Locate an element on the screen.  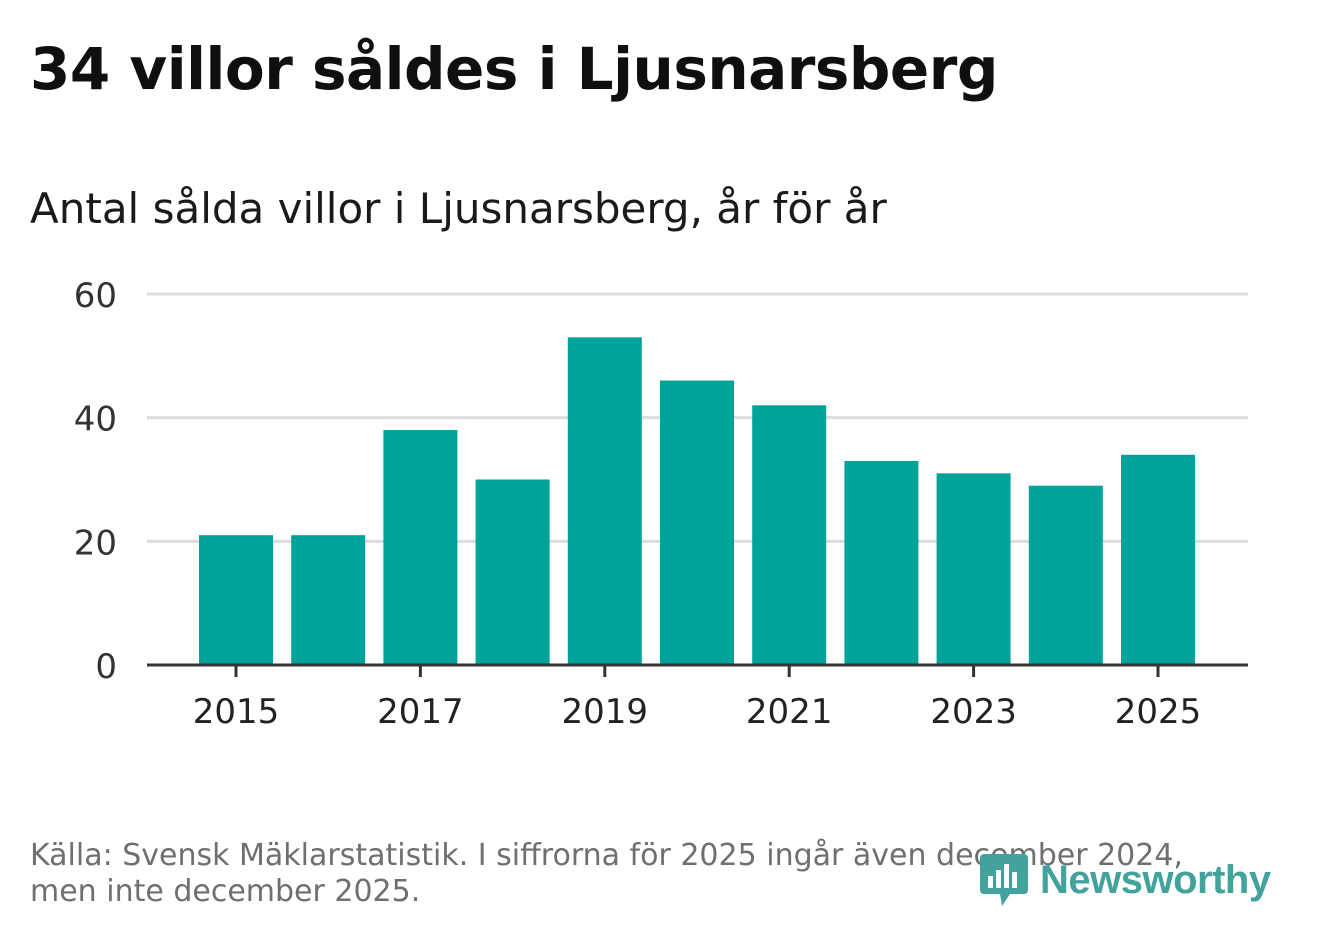
x-tick-label: 2025 is located at coordinates (1158, 712).